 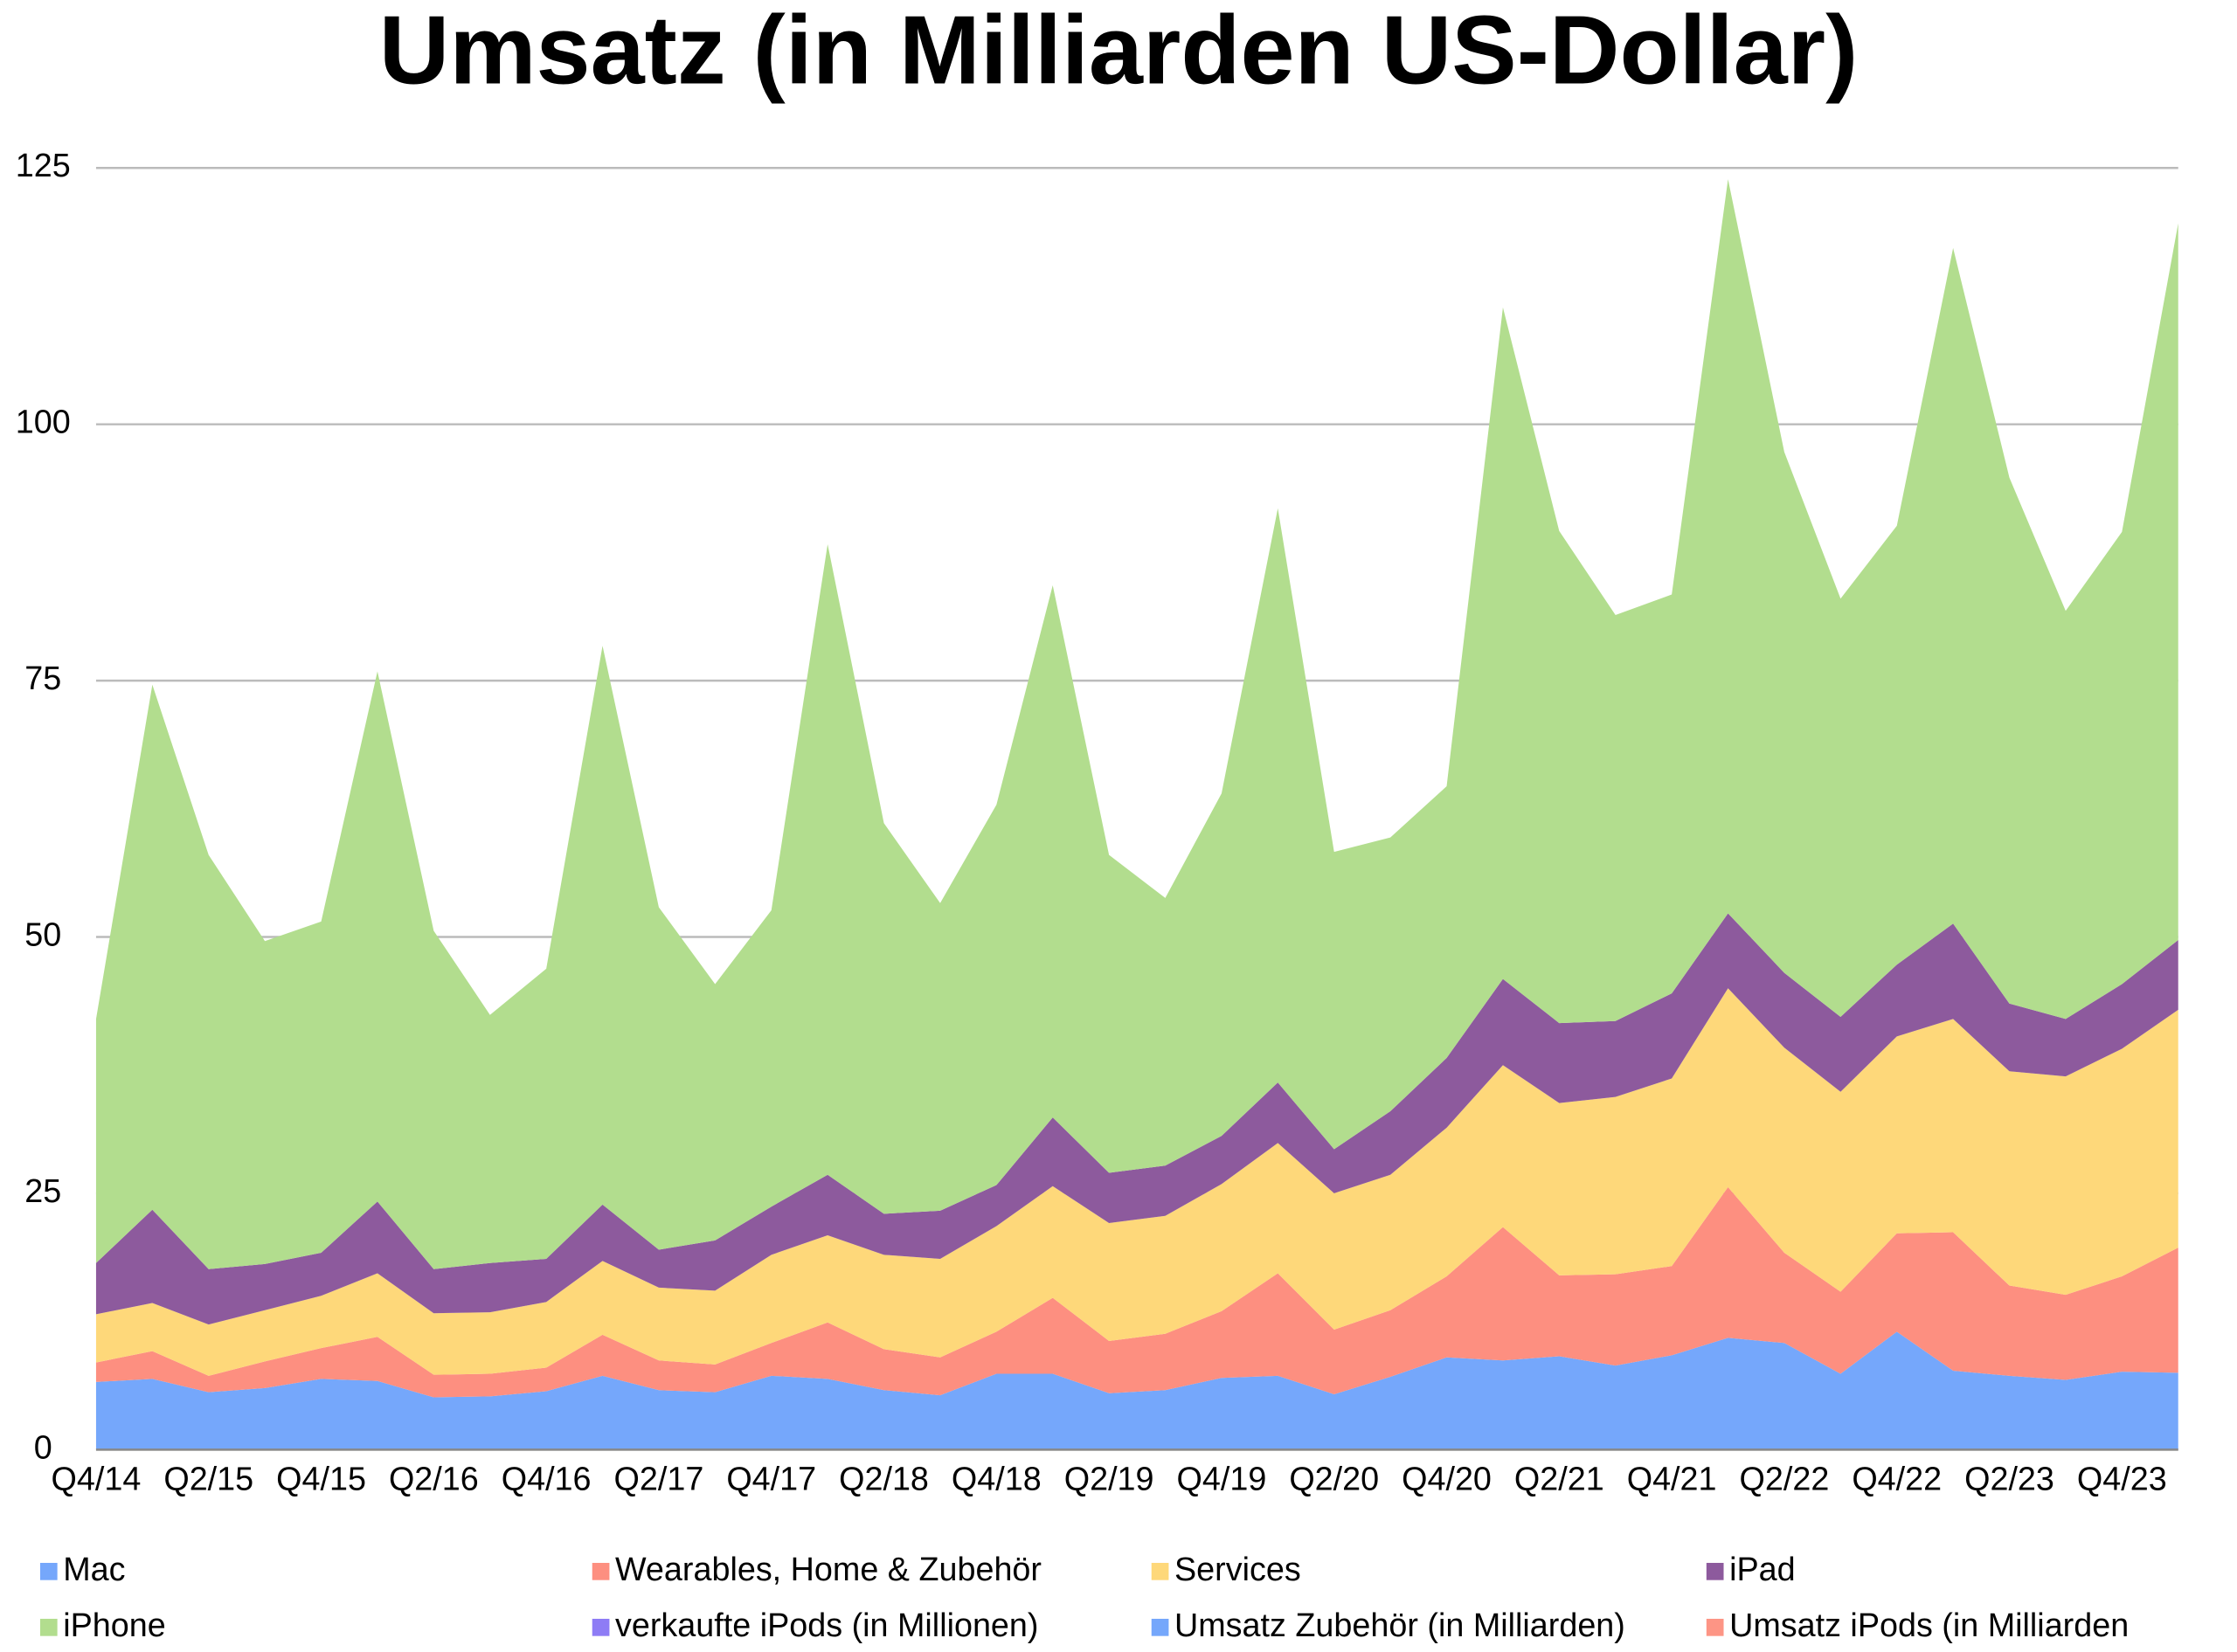 What do you see at coordinates (1929, 1625) in the screenshot?
I see `legend-label: Umsatz iPods (in Milliarden` at bounding box center [1929, 1625].